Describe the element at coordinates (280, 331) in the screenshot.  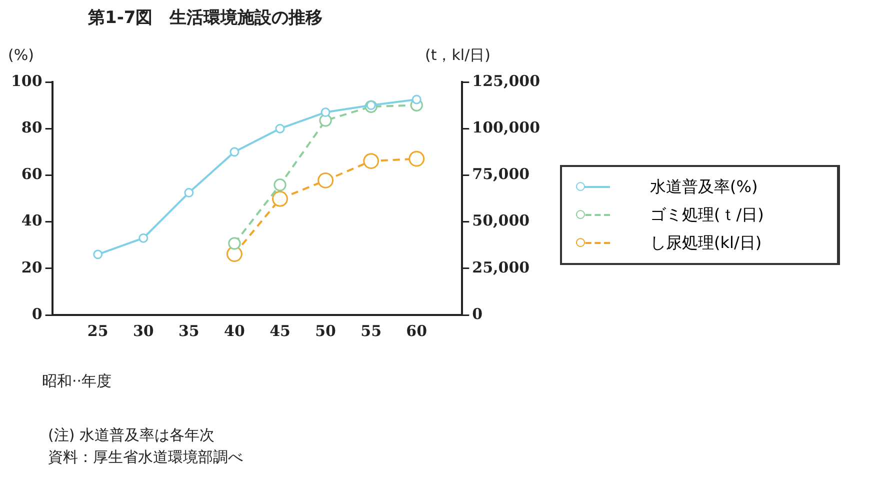
I see `x-tick-label: 45` at that location.